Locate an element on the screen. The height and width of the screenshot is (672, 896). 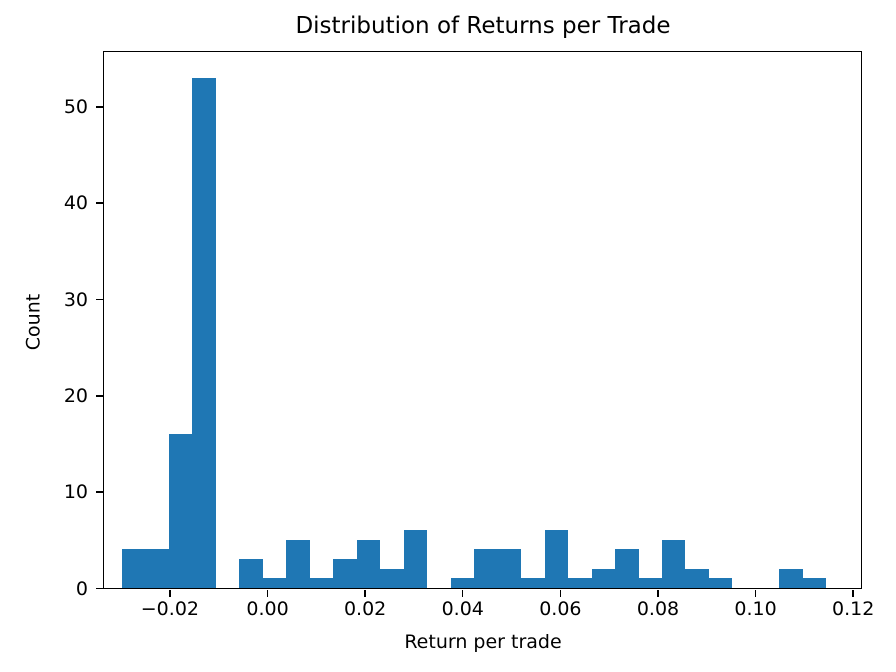
x-tick-label: 0.10 is located at coordinates (755, 609).